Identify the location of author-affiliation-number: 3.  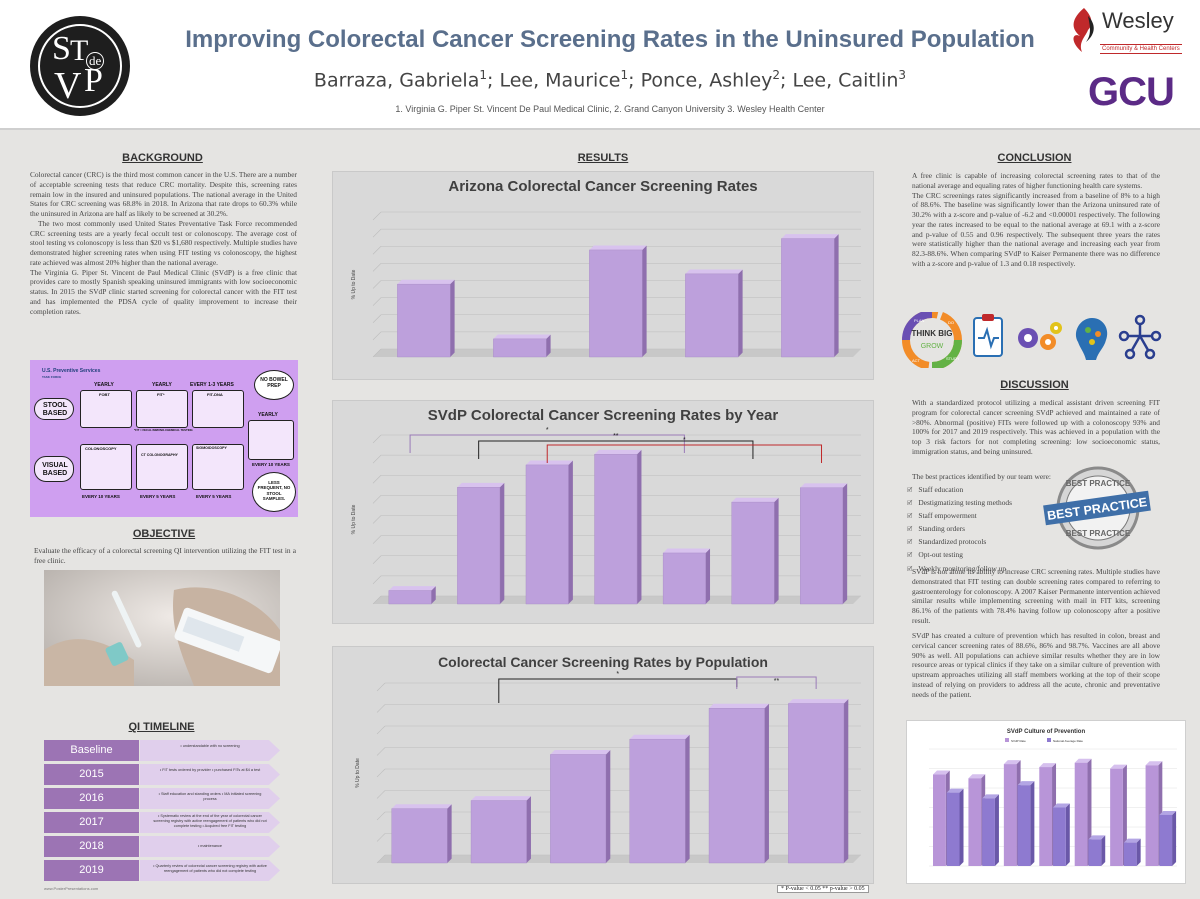
(902, 75).